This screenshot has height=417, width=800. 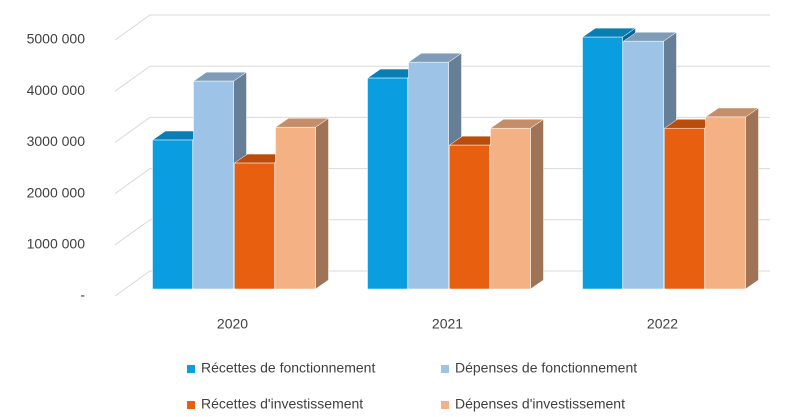 What do you see at coordinates (56, 39) in the screenshot?
I see `y-tick-label: 5000 000` at bounding box center [56, 39].